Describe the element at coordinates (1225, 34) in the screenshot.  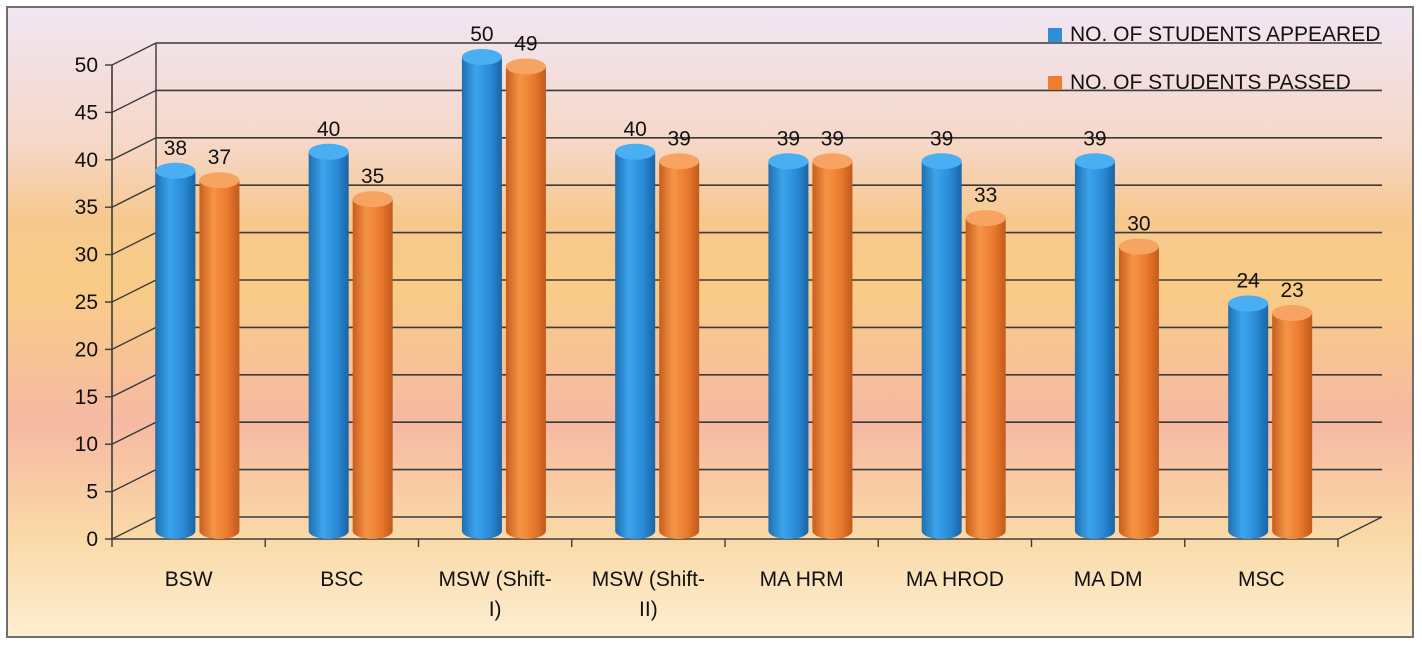
I see `legend-label: NO. OF STUDENTS APPEARED` at that location.